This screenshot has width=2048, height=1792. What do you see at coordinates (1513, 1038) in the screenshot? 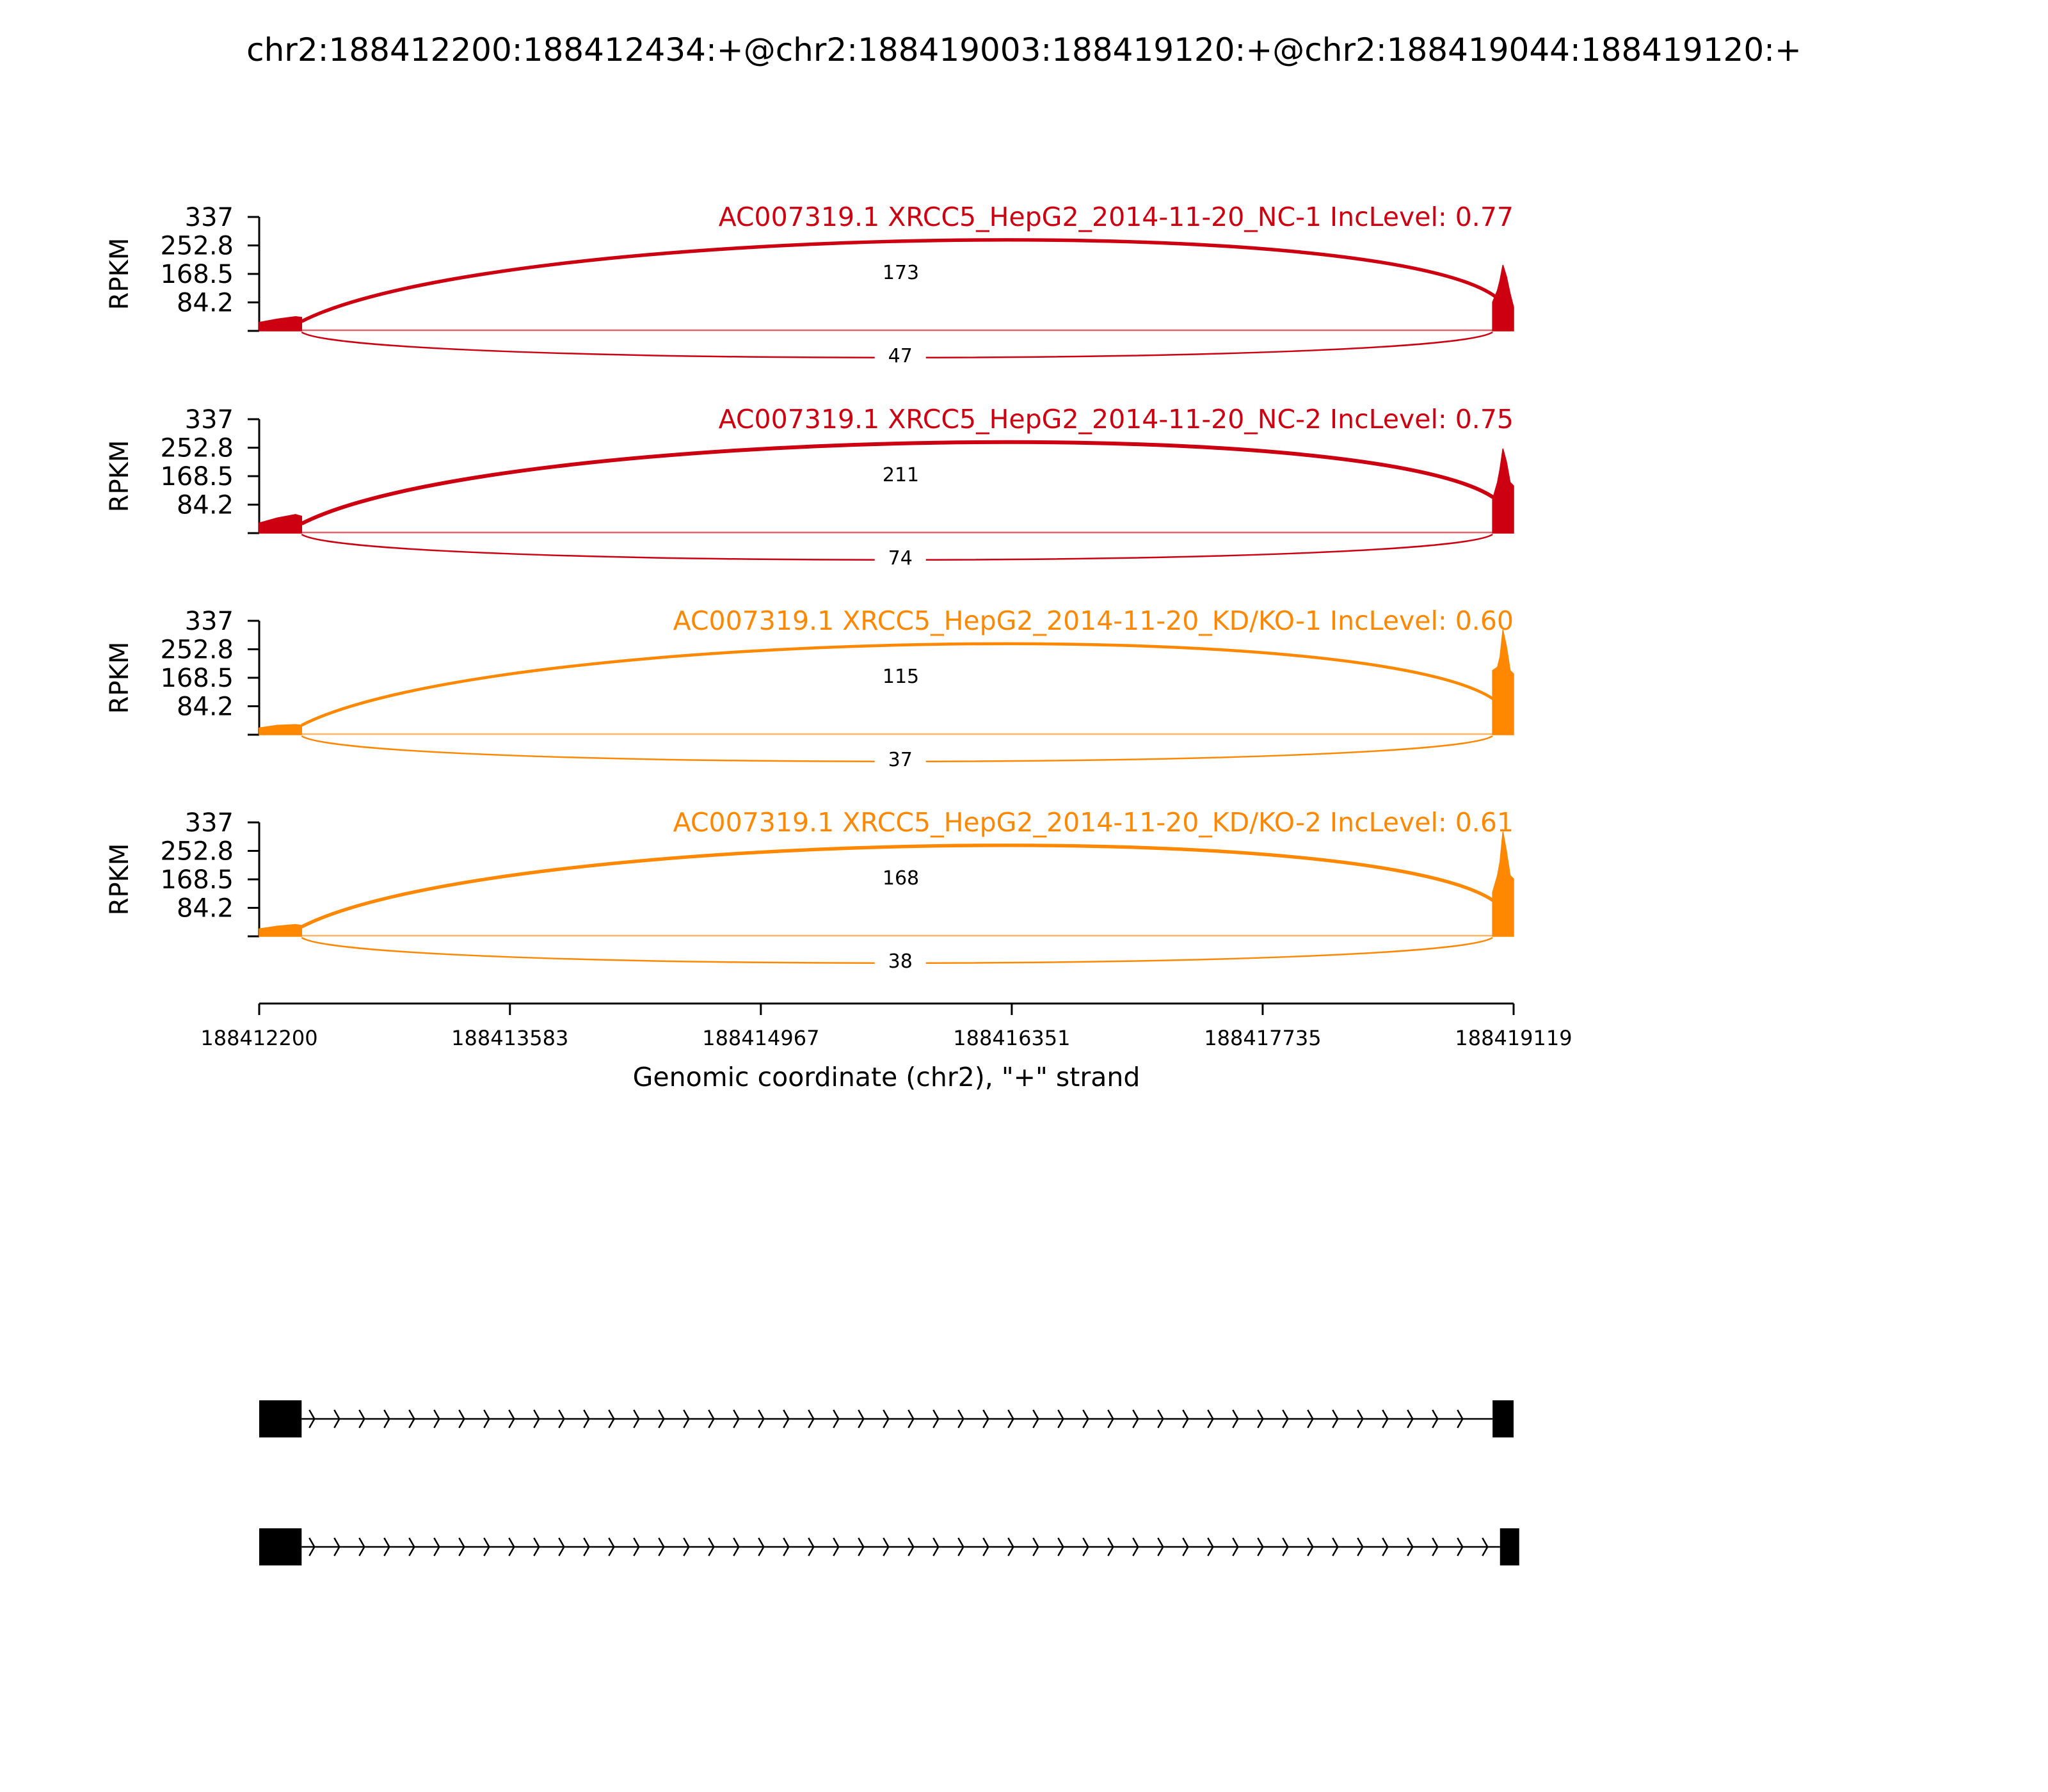
I see `x-tick-label: 188419119` at bounding box center [1513, 1038].